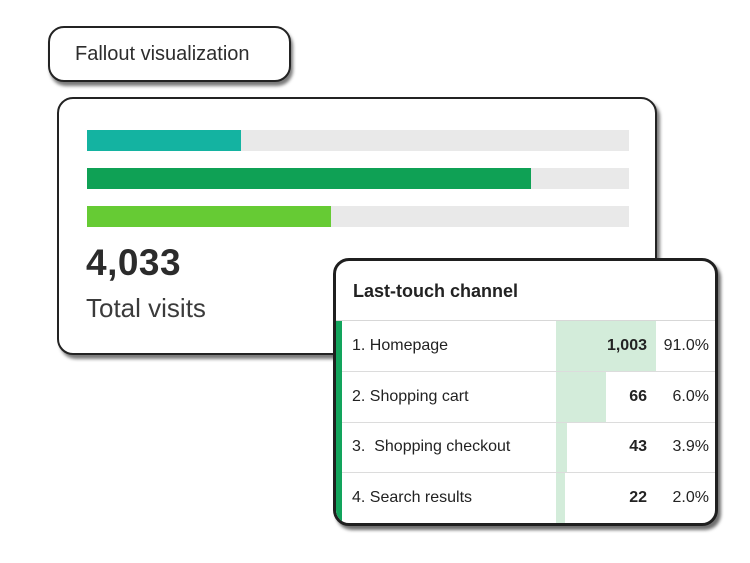 The width and height of the screenshot is (750, 563). I want to click on table-row: 2. Shopping cart 66 6.0%, so click(525, 397).